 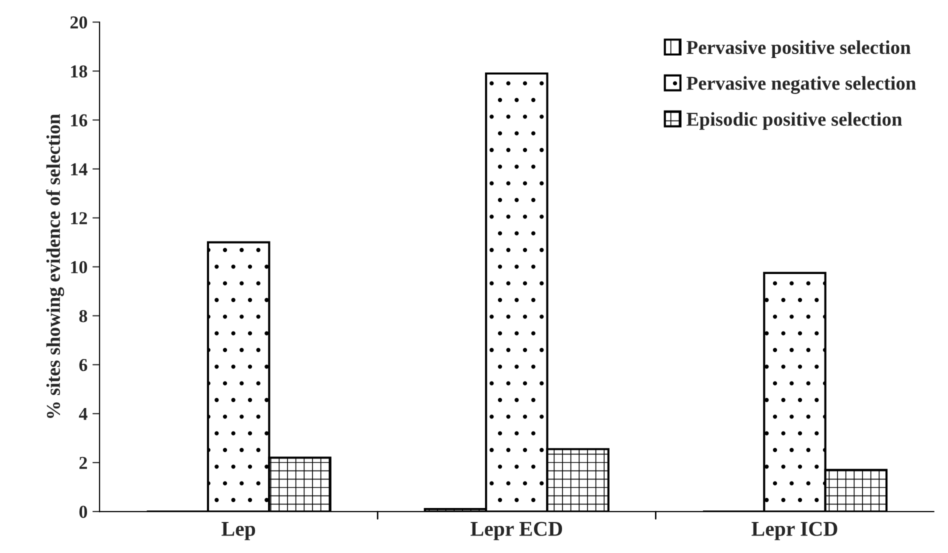 What do you see at coordinates (79, 267) in the screenshot?
I see `y-tick-label: 10` at bounding box center [79, 267].